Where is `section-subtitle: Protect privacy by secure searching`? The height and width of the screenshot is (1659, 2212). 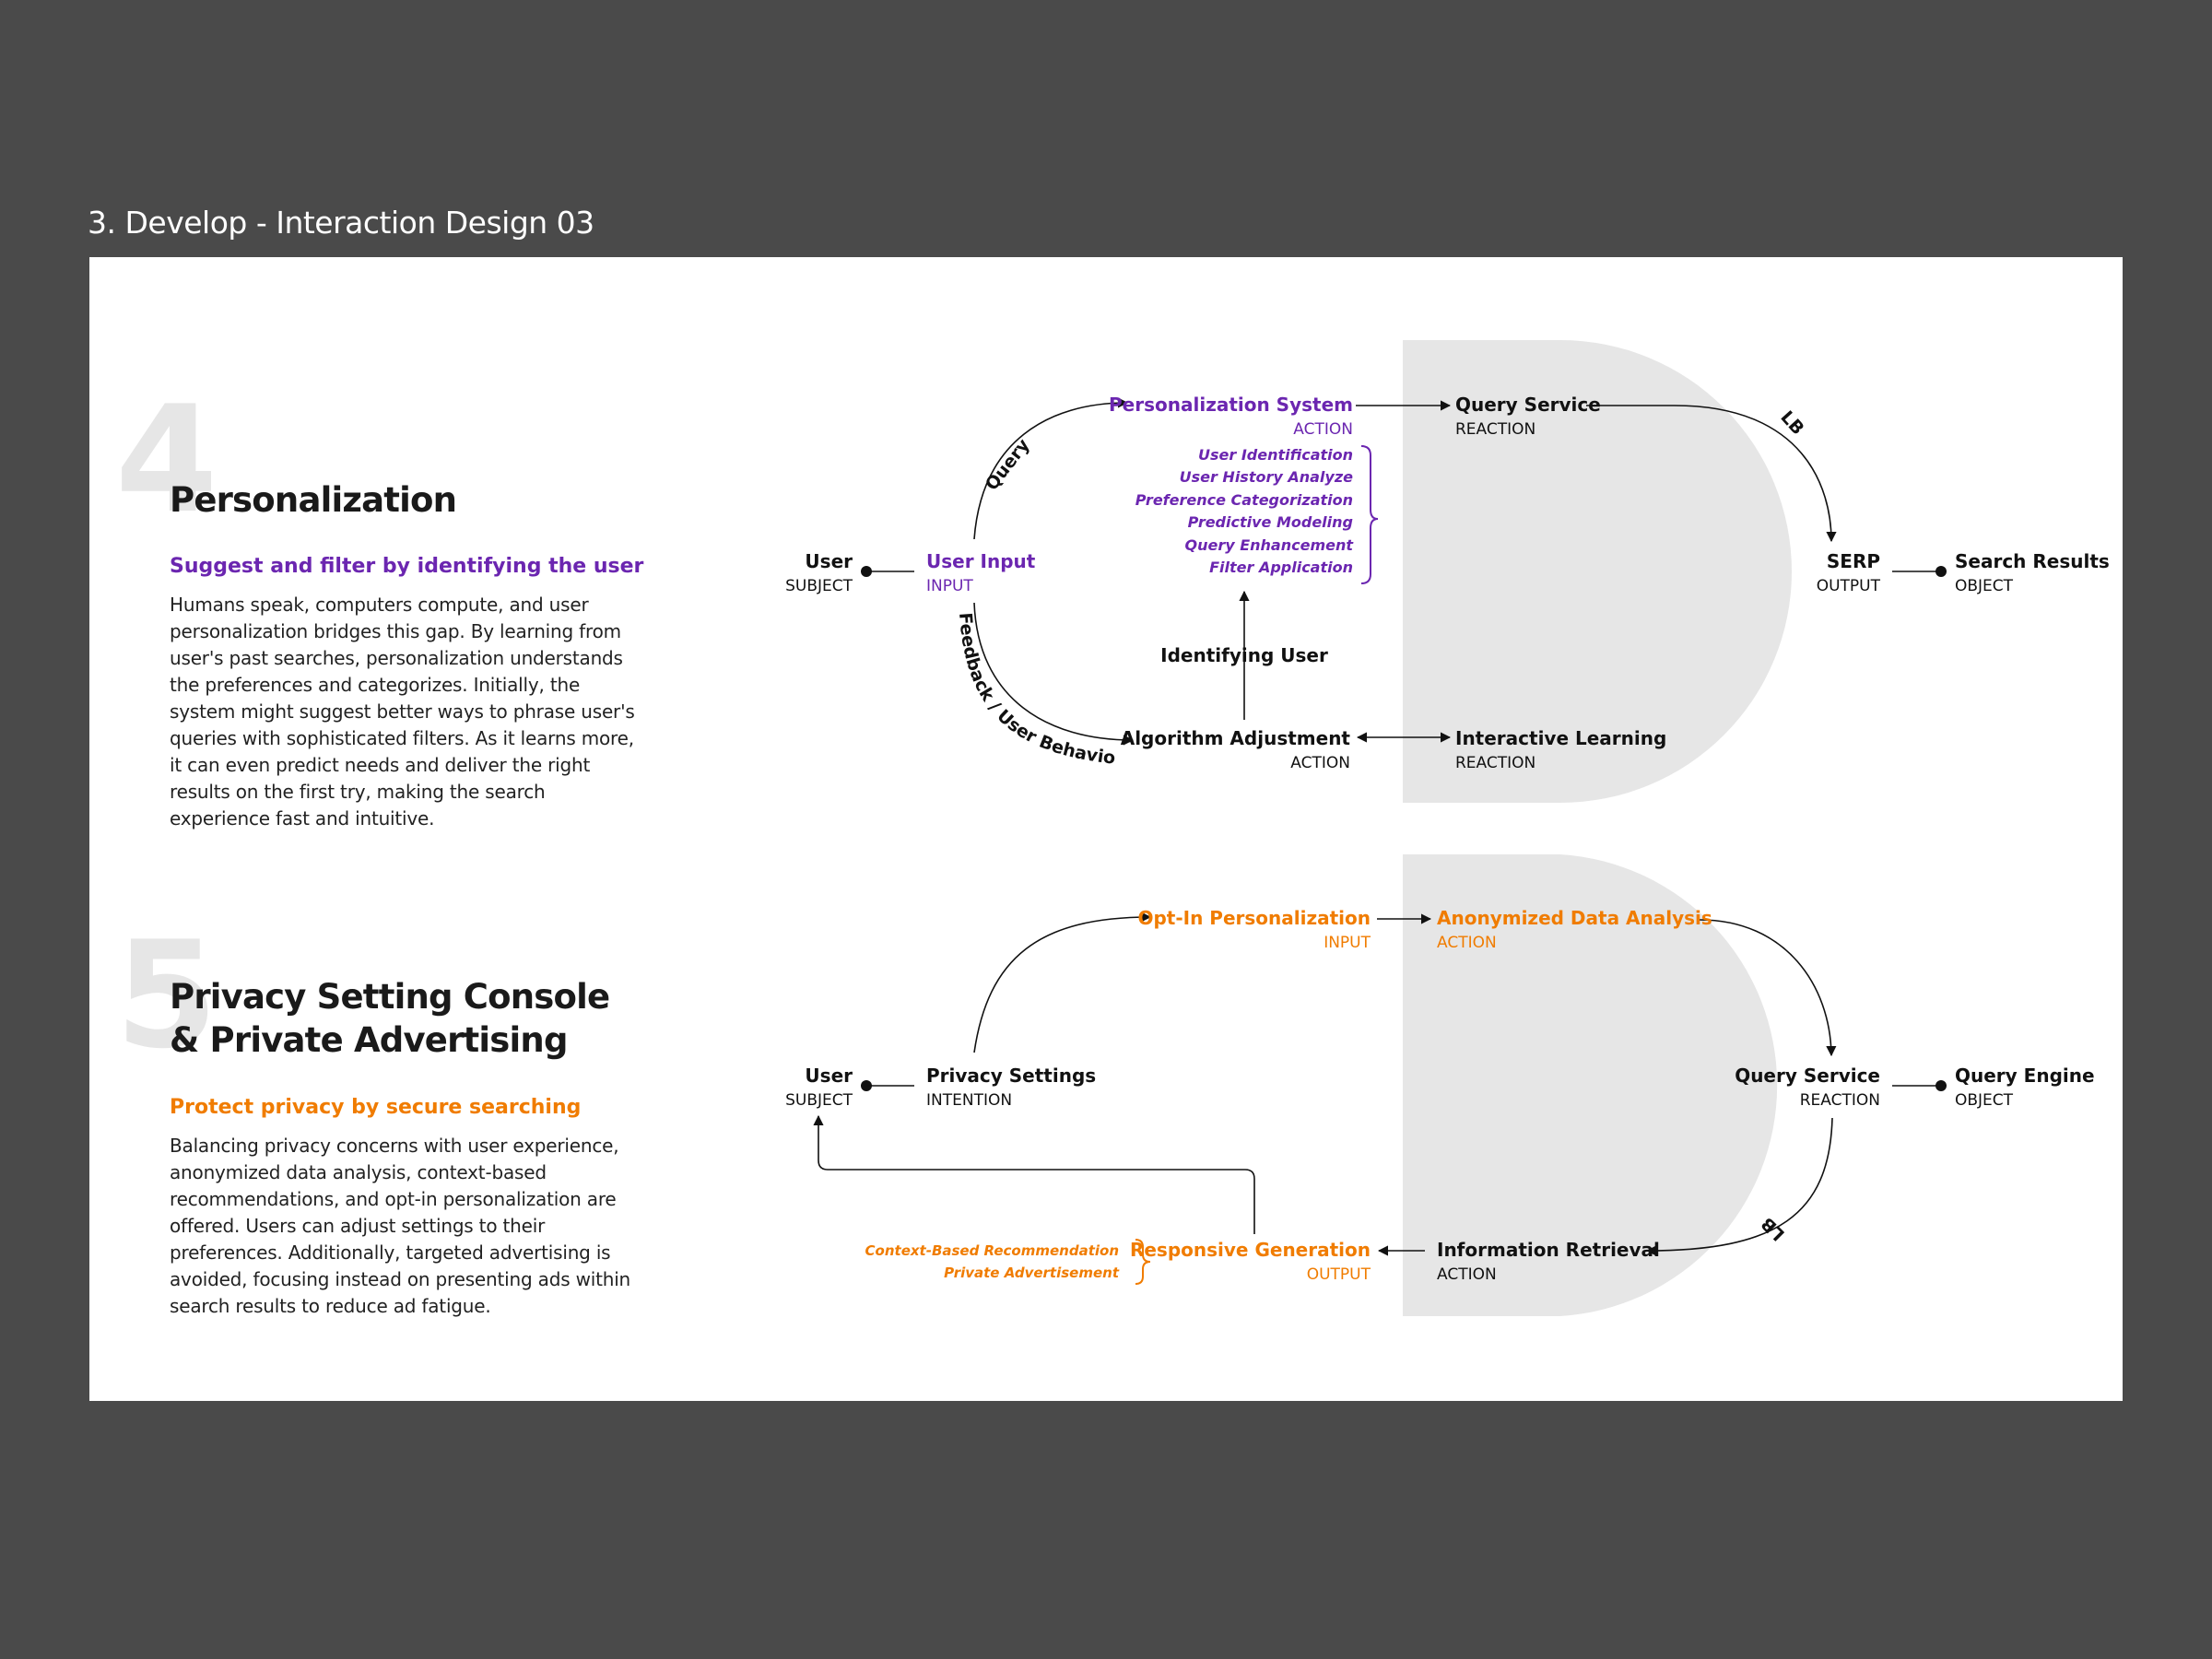
section-subtitle: Protect privacy by secure searching is located at coordinates (376, 1107).